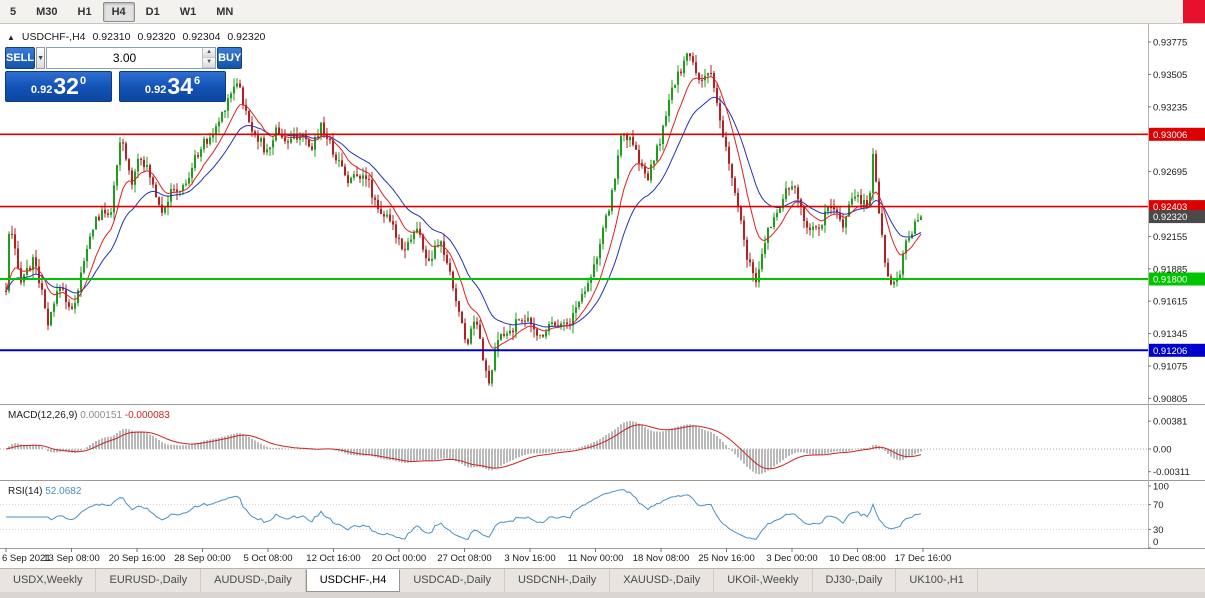  What do you see at coordinates (602, 12) in the screenshot?
I see `timeframe-toolbar: 5 M30 H1 H4 D1 W1 MN` at bounding box center [602, 12].